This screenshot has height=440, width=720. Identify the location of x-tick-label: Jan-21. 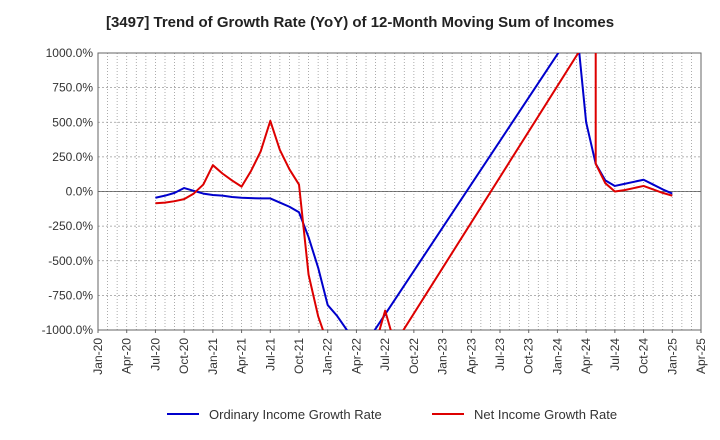
(213, 356).